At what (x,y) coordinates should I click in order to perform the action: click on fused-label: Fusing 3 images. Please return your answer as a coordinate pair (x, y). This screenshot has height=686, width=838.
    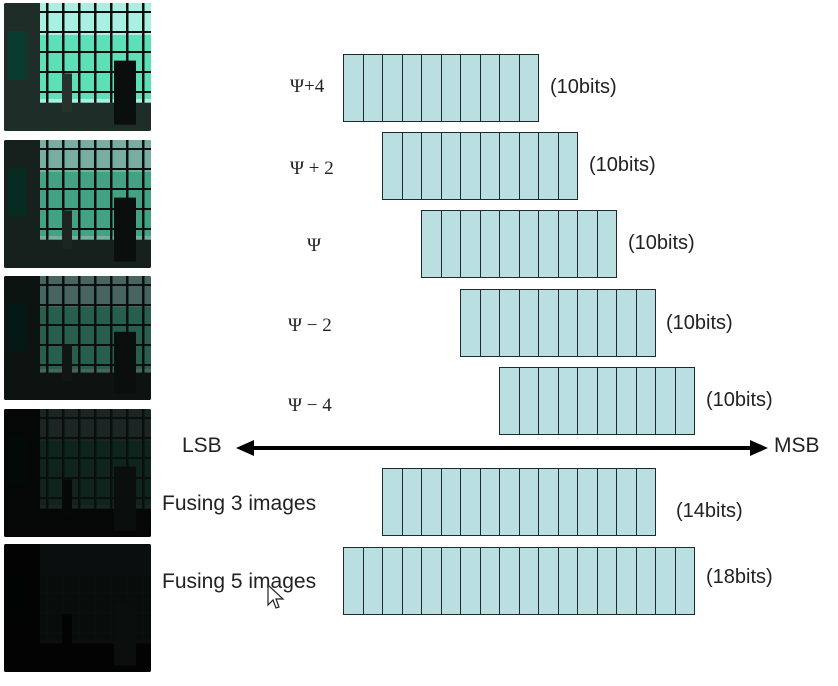
    Looking at the image, I should click on (239, 503).